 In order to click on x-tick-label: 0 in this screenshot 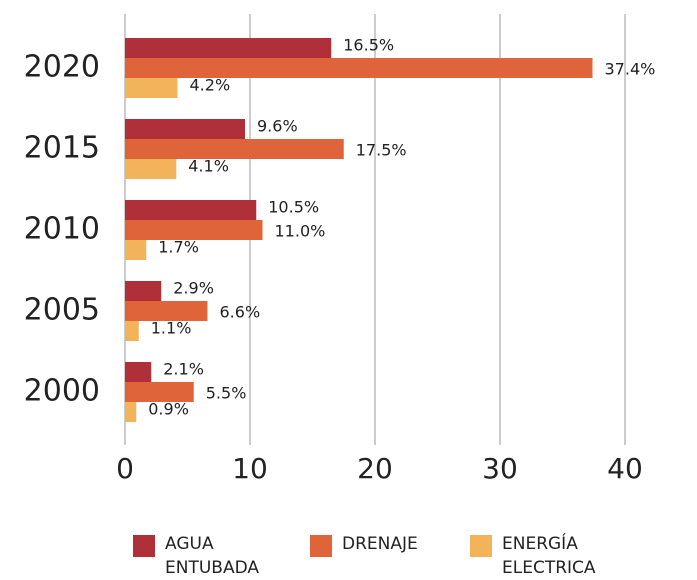, I will do `click(125, 468)`.